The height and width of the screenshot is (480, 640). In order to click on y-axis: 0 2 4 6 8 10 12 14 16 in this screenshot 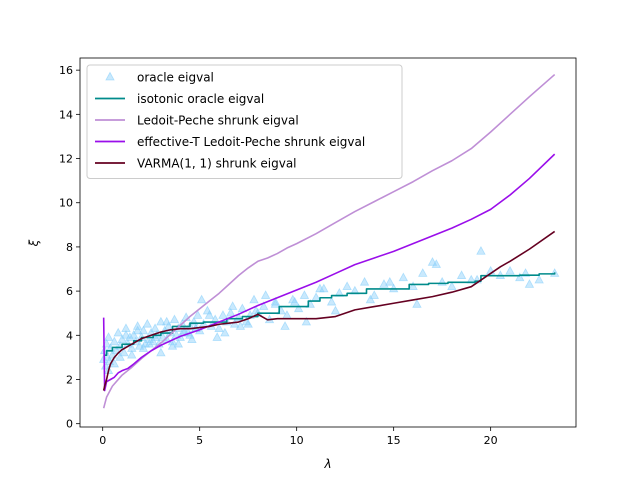, I will do `click(69, 247)`.